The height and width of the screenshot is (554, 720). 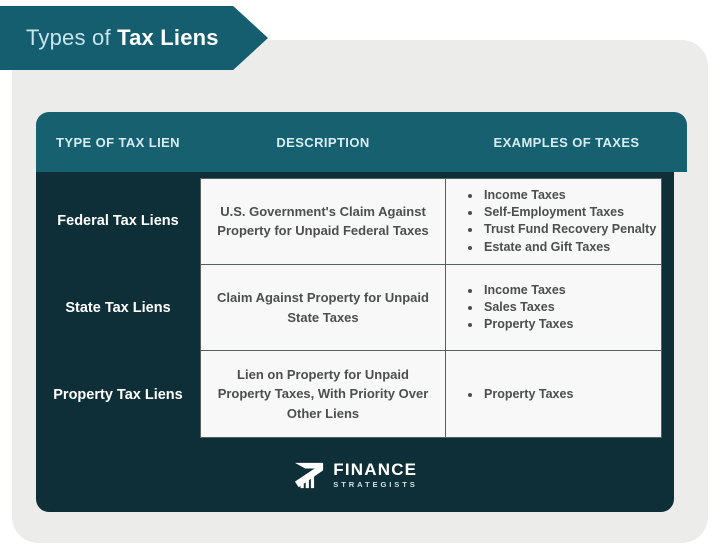 I want to click on lien-type-cell: State Tax Liens, so click(x=118, y=308).